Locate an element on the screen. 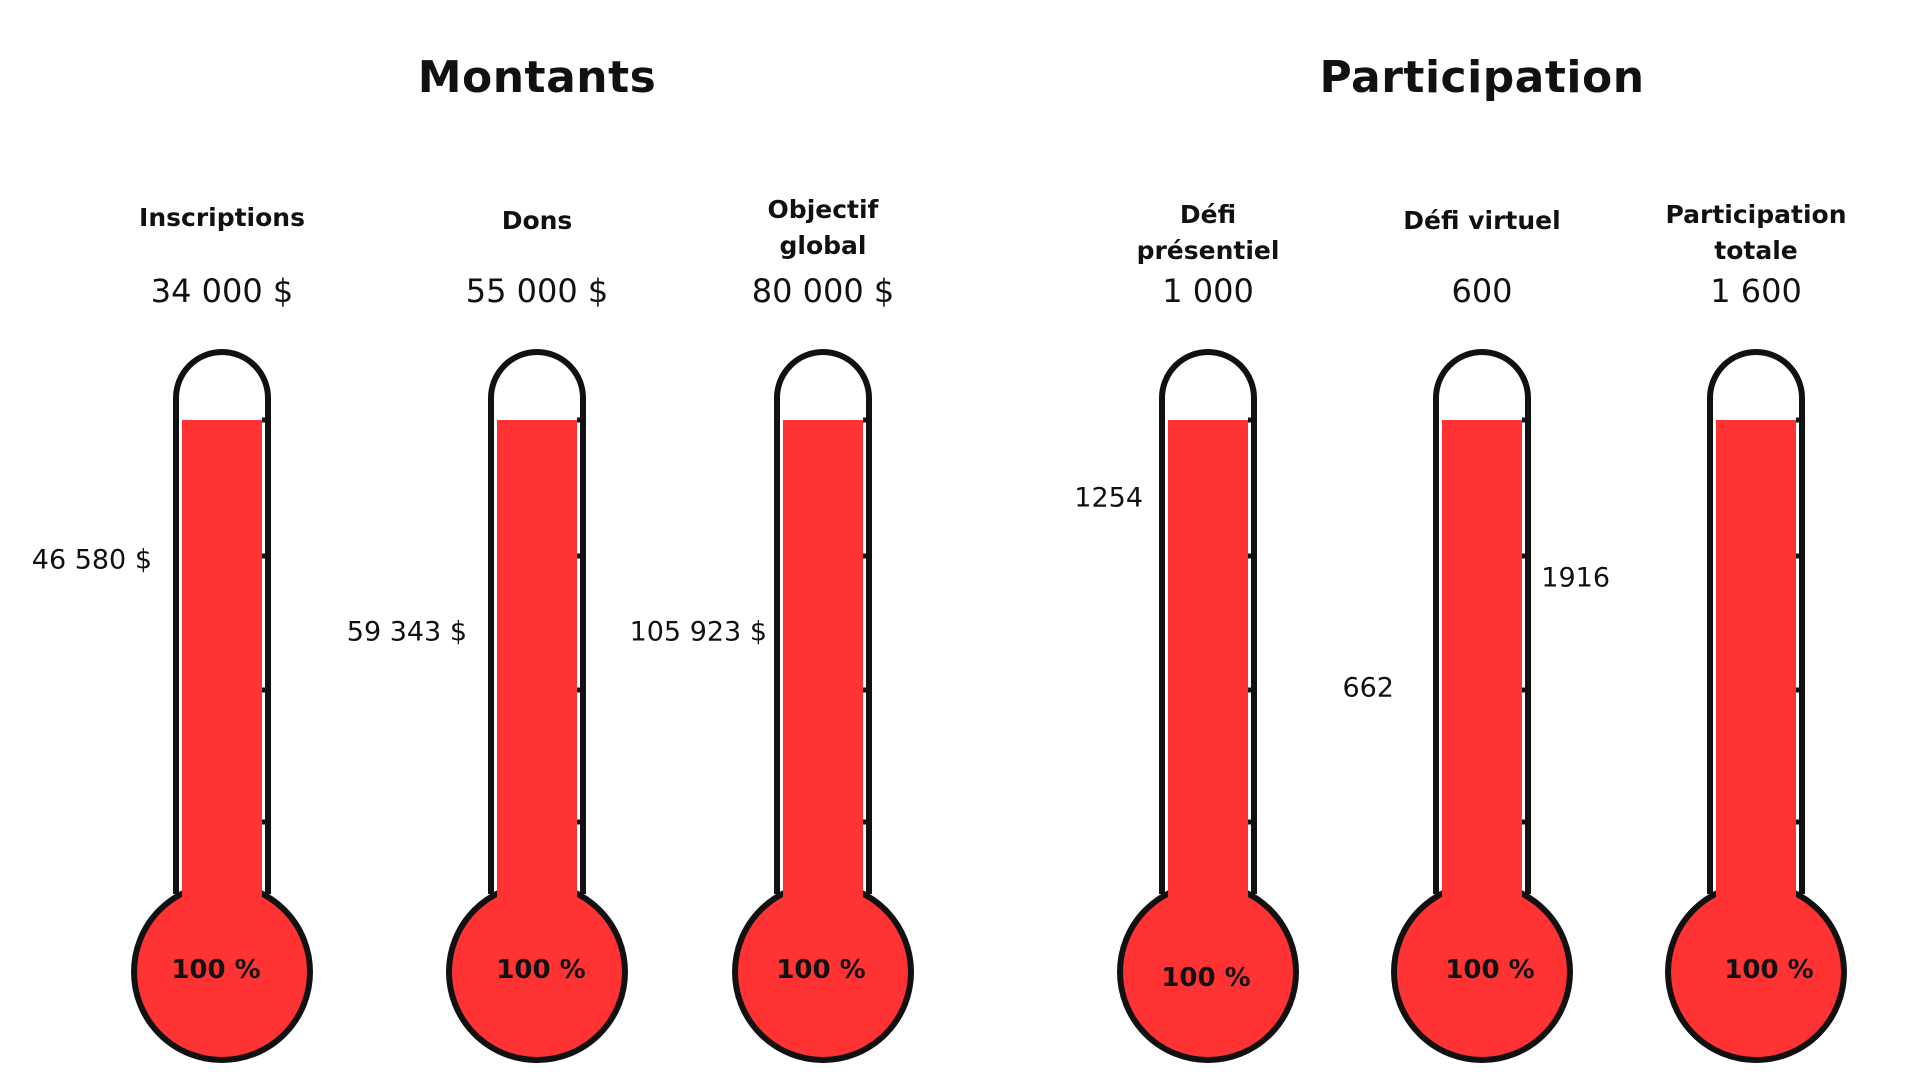  thermometer-actual-value: 1916 is located at coordinates (1575, 578).